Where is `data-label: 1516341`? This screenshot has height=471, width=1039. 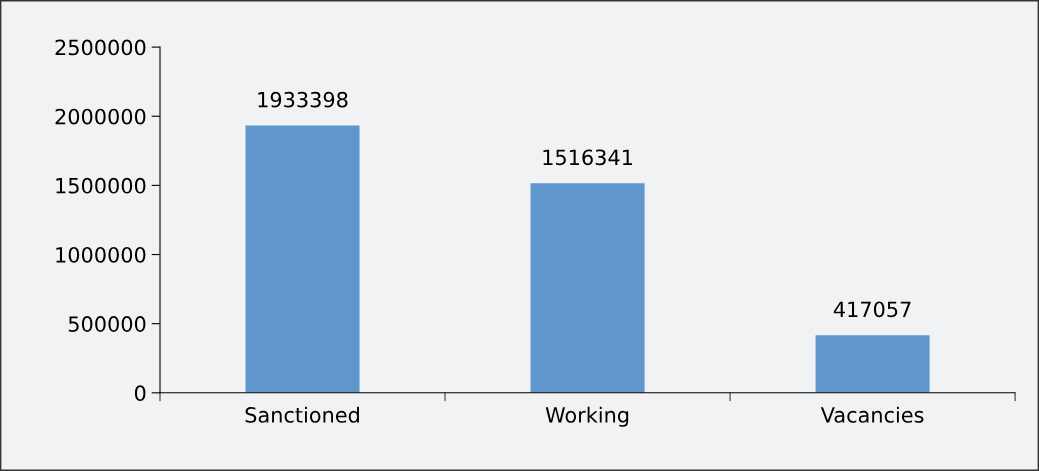 data-label: 1516341 is located at coordinates (588, 157).